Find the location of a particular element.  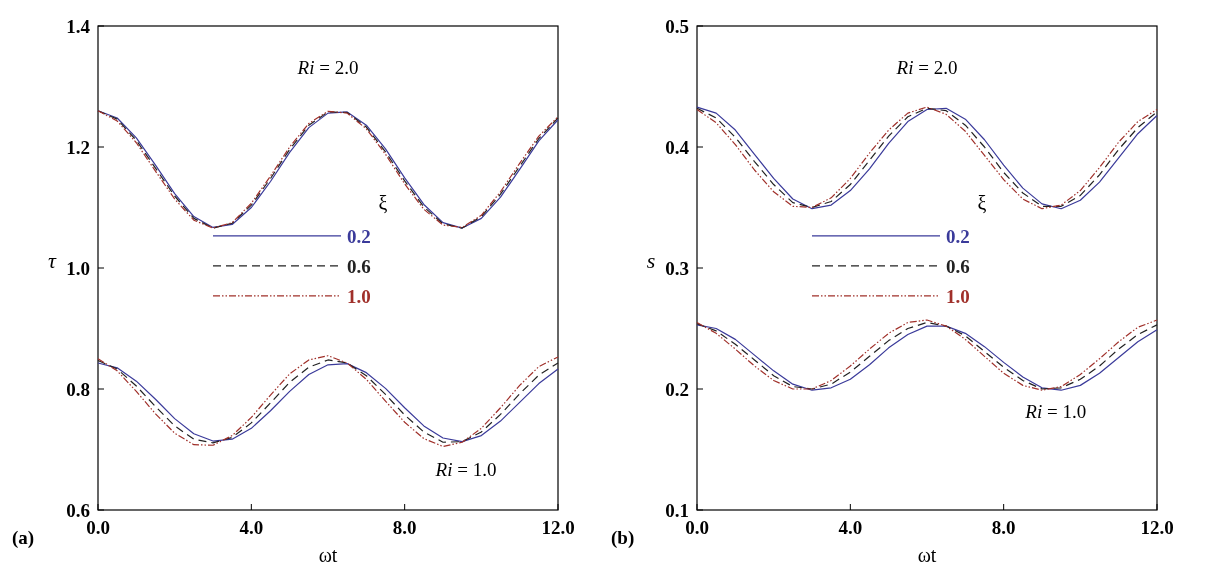

text: (a) is located at coordinates (23, 538).